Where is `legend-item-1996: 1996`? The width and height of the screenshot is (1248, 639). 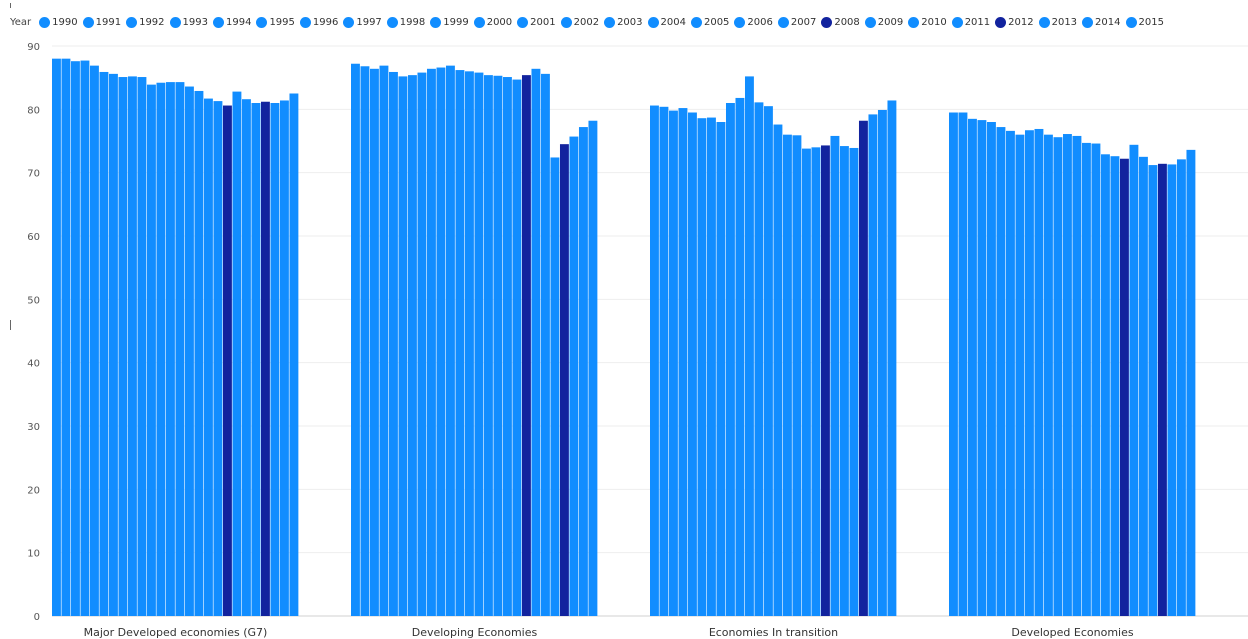 legend-item-1996: 1996 is located at coordinates (318, 22).